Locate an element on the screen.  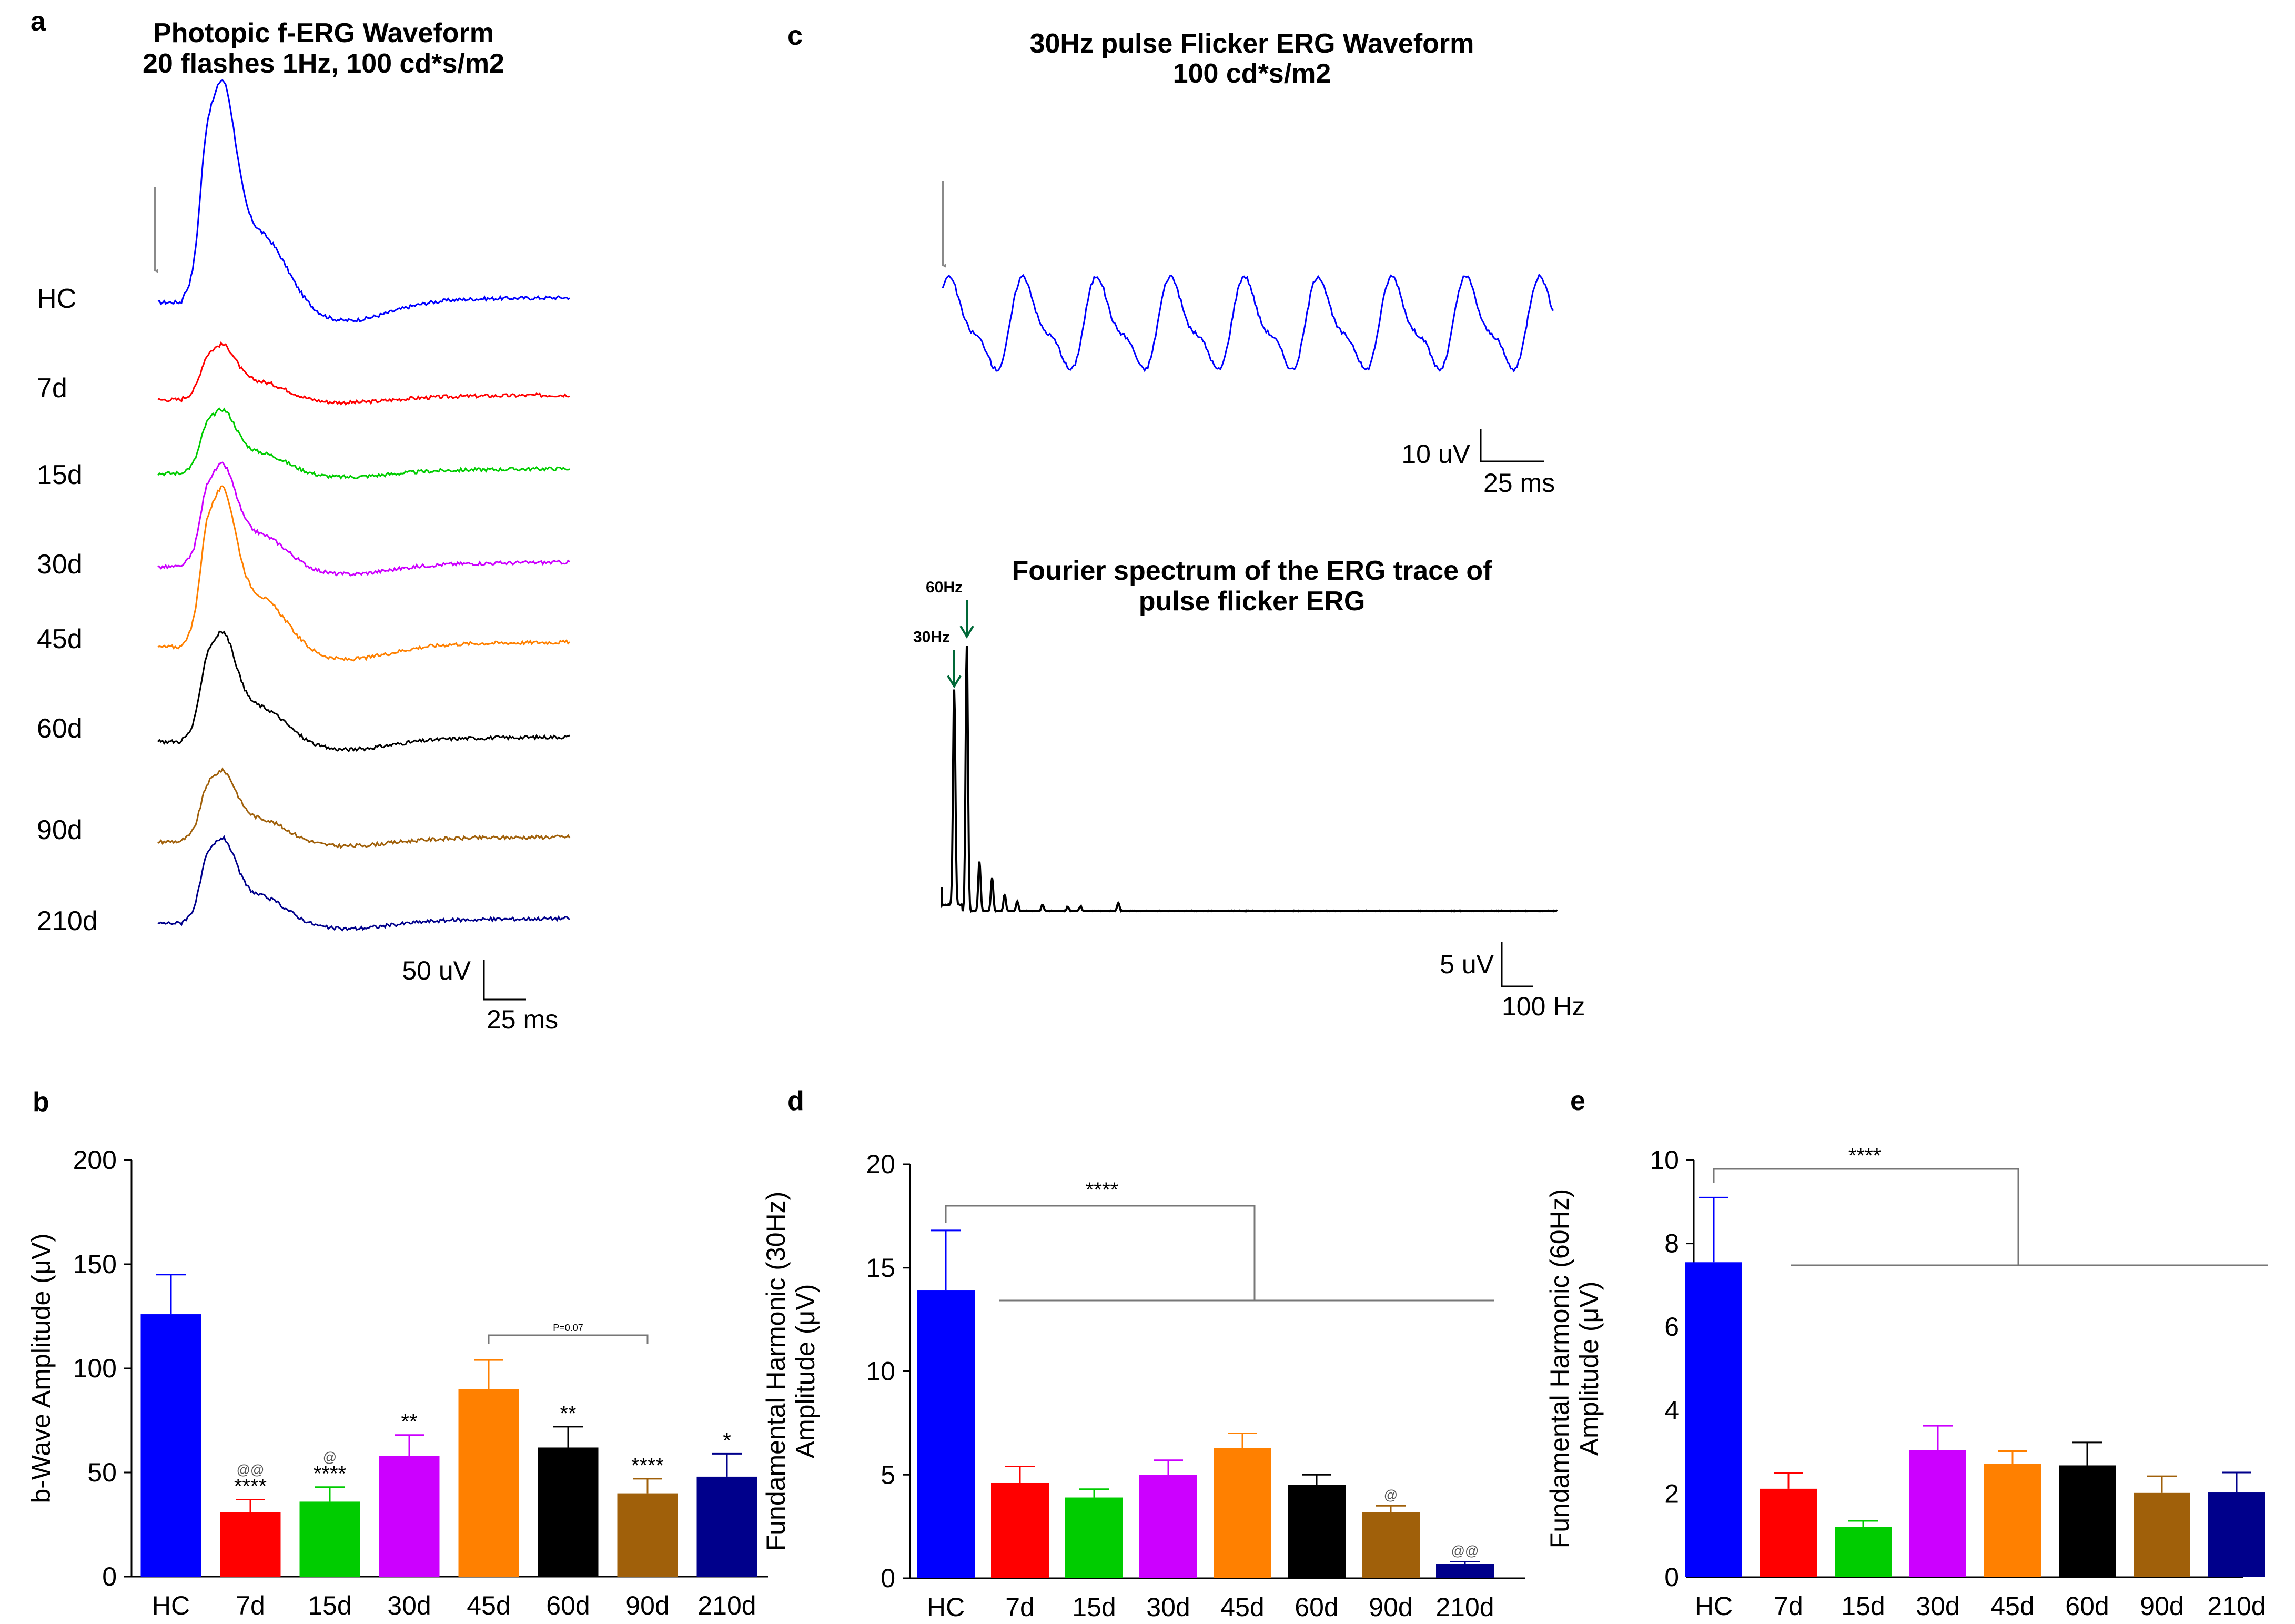
panel-label-e: e is located at coordinates (1577, 1101).